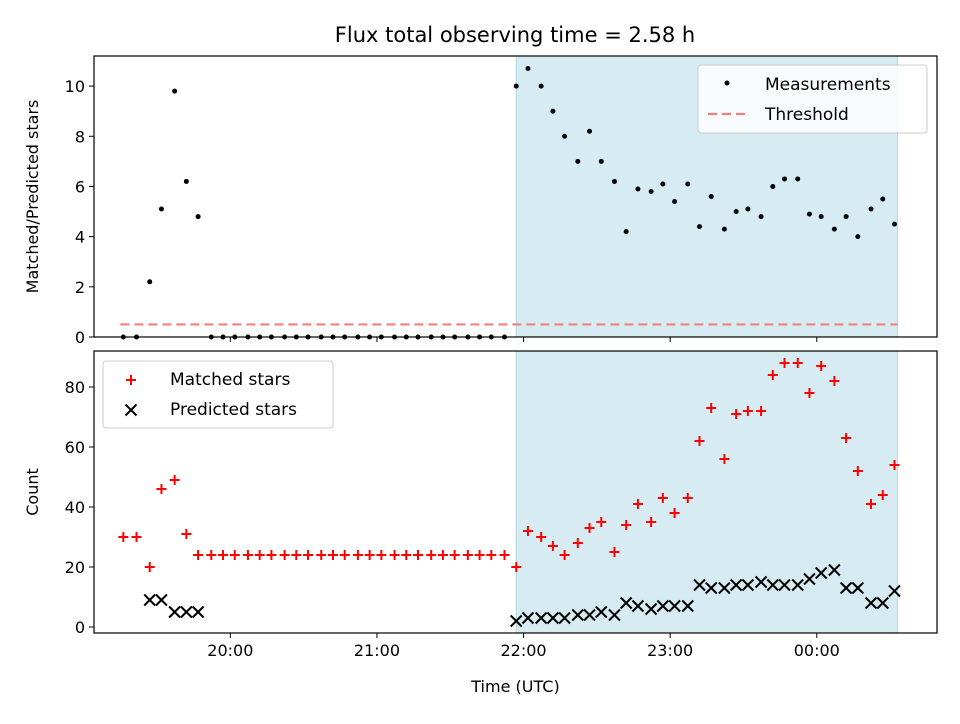 The image size is (960, 724). Describe the element at coordinates (75, 567) in the screenshot. I see `y-tick-label: 20` at that location.